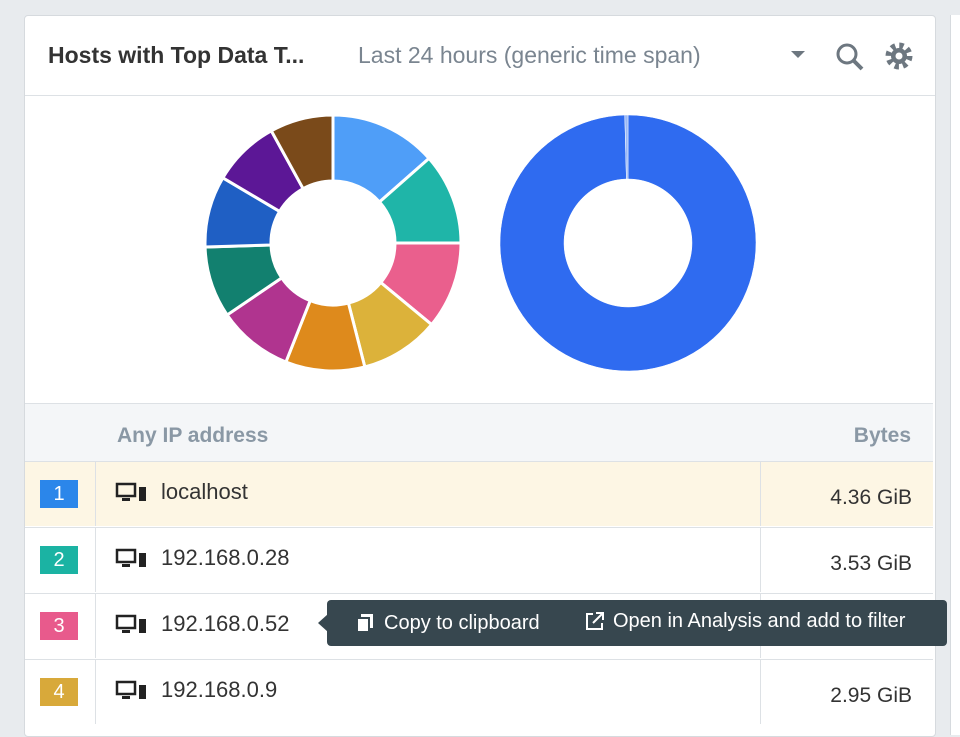  What do you see at coordinates (871, 563) in the screenshot?
I see `bytes-value: 3.53 GiB` at bounding box center [871, 563].